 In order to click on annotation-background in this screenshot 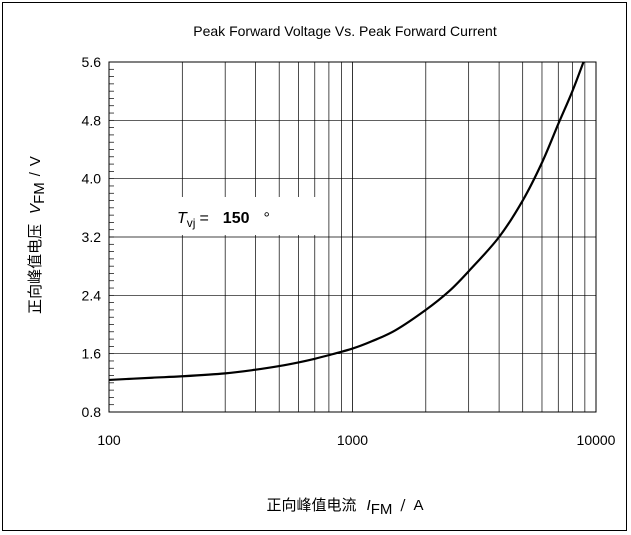, I will do `click(244, 216)`.